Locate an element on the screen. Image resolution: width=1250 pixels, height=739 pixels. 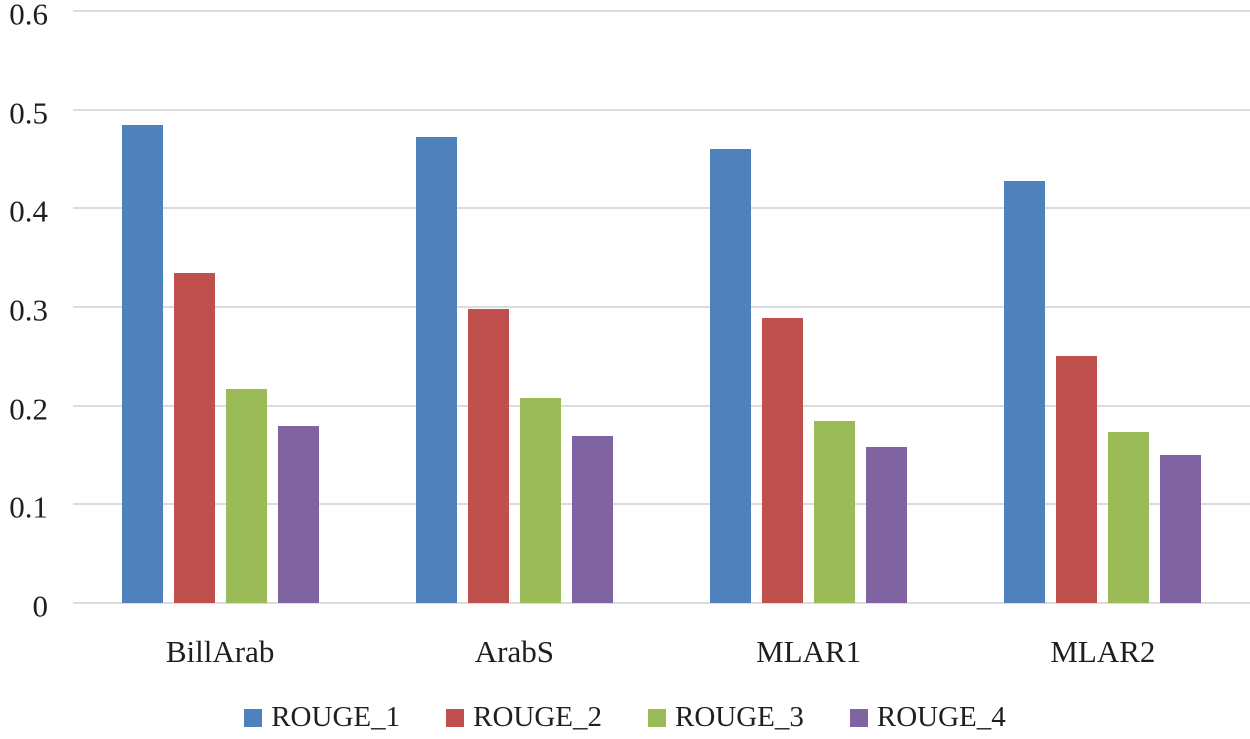
bar-ROUGE_4-ArabS is located at coordinates (592, 519).